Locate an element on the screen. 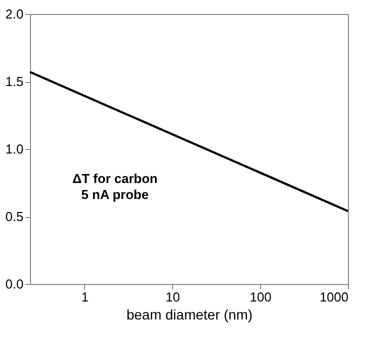 Image resolution: width=368 pixels, height=343 pixels. y-tick-label: 1.5 is located at coordinates (14, 81).